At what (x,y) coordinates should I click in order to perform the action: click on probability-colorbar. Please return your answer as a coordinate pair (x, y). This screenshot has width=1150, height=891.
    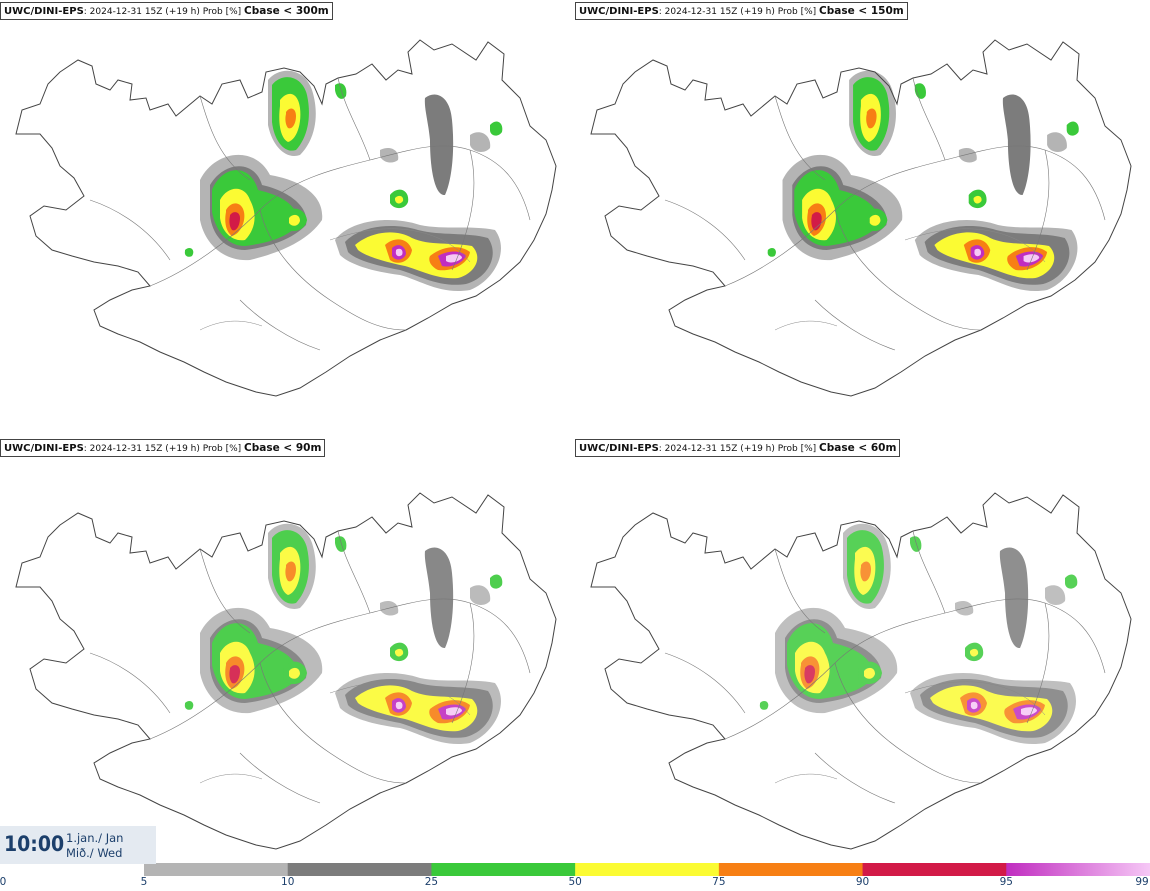
    Looking at the image, I should click on (647, 869).